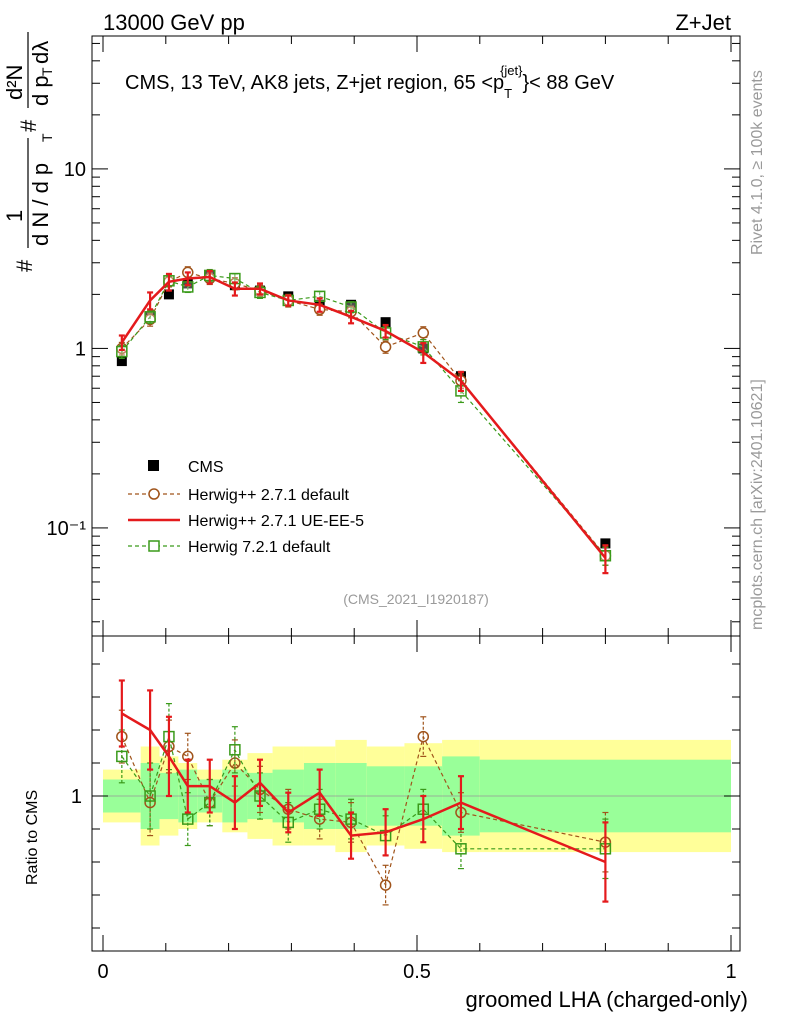  Describe the element at coordinates (67, 529) in the screenshot. I see `main-y-tick-label: 10⁻¹` at that location.